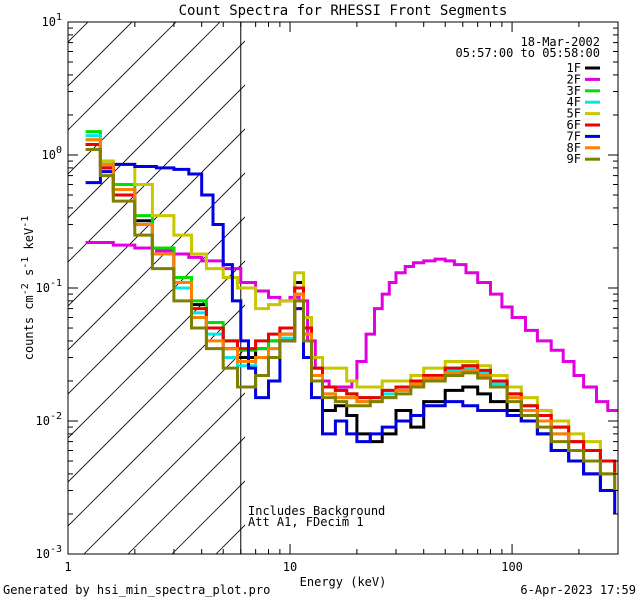 The image size is (640, 600). Describe the element at coordinates (49, 552) in the screenshot. I see `y-tick-label: 10-3` at that location.